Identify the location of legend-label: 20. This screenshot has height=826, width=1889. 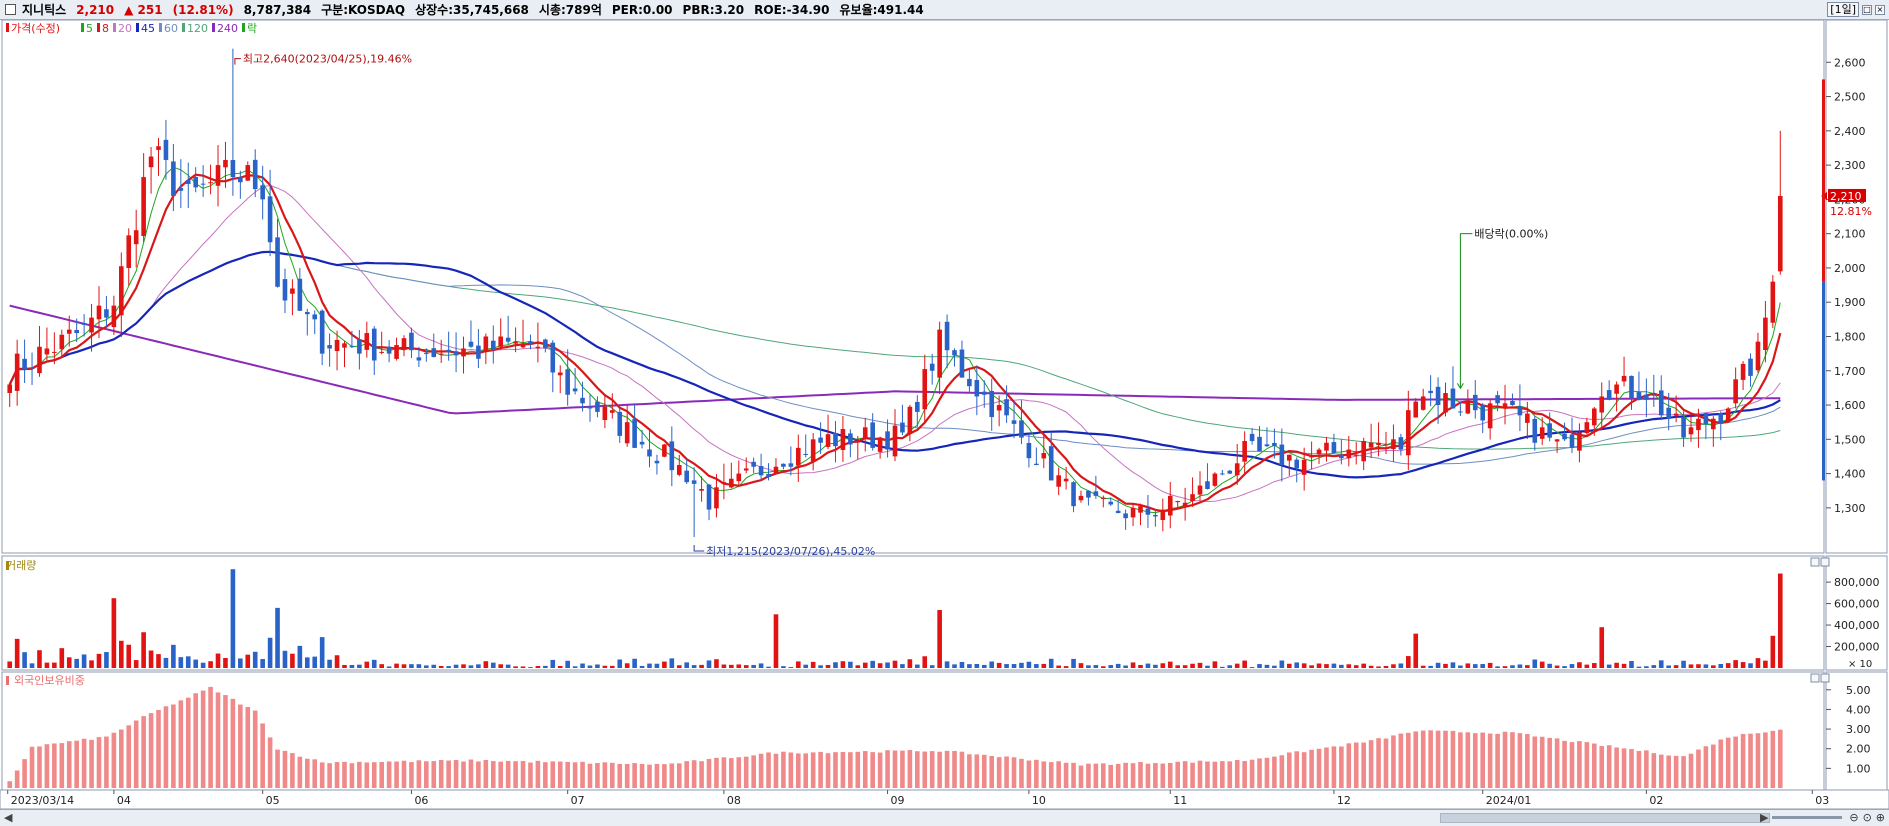
(125, 28).